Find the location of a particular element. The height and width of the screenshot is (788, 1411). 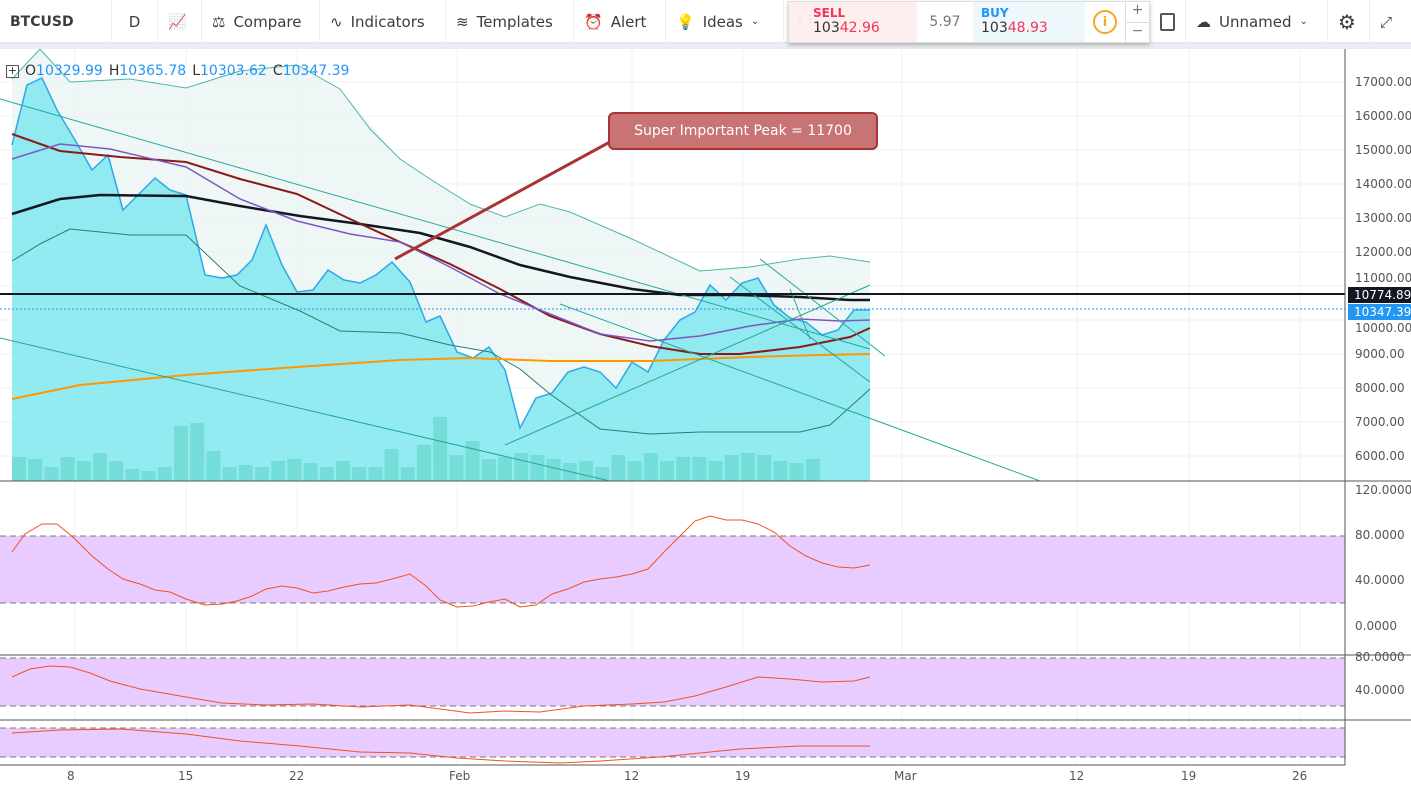

osc1-axis-tick: 0.0000 is located at coordinates (1376, 626).